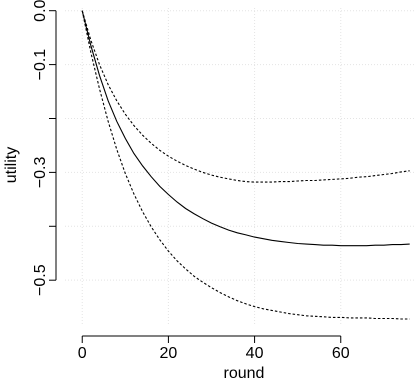  I want to click on y-tick-label: 0.0, so click(40, 11).